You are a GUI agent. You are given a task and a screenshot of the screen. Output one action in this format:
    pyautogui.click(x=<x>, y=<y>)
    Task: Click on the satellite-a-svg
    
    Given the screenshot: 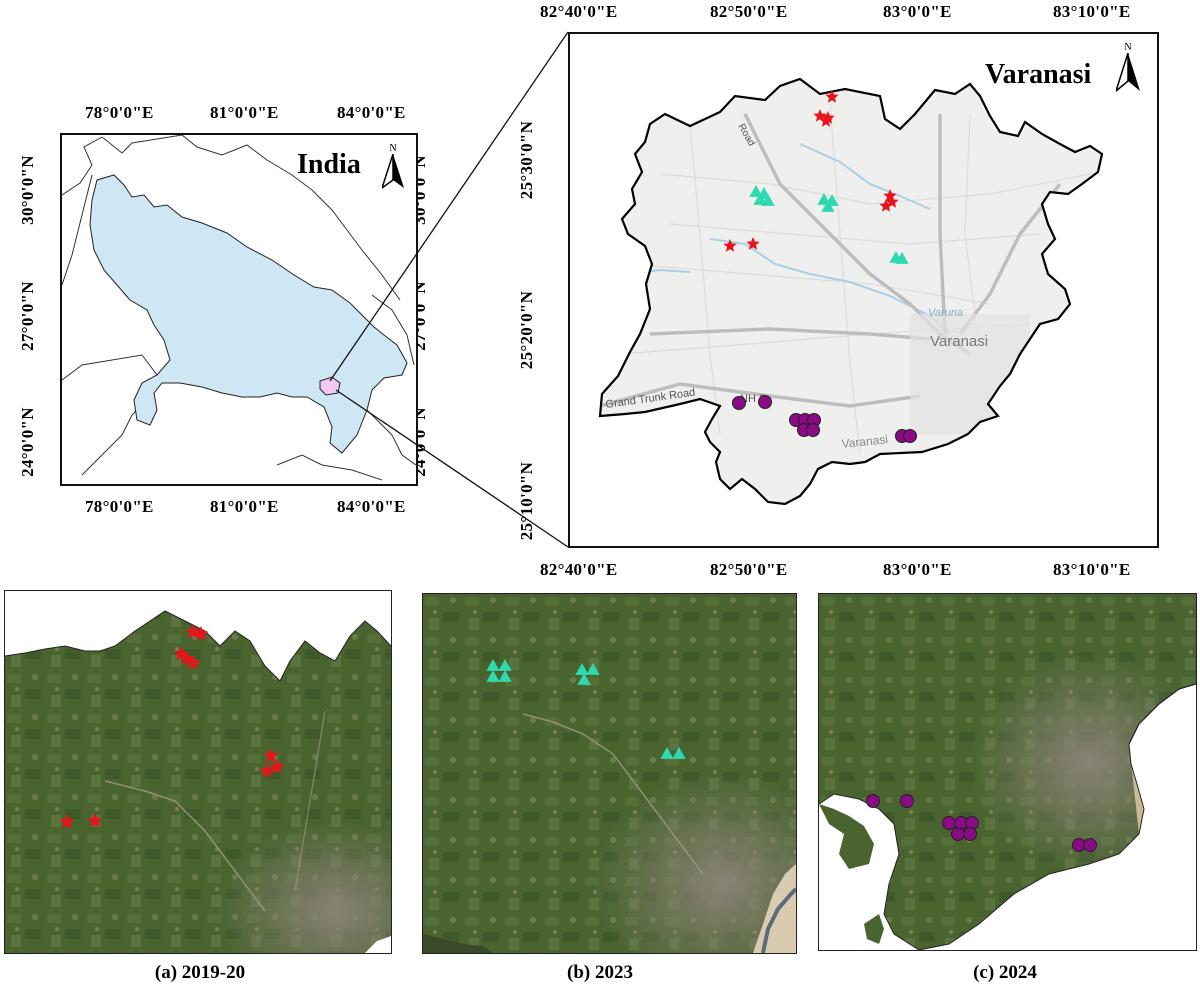 What is the action you would take?
    pyautogui.click(x=198, y=772)
    